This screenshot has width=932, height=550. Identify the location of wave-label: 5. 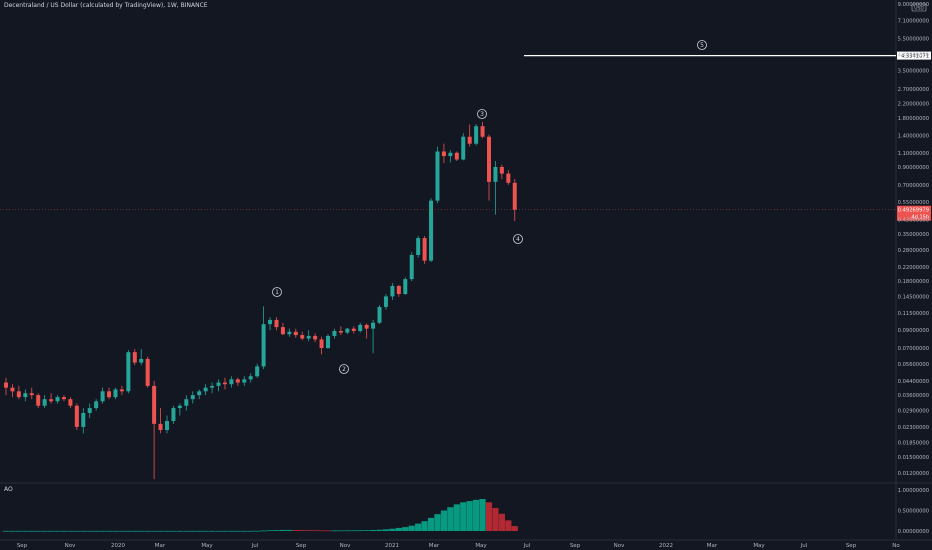
(702, 45).